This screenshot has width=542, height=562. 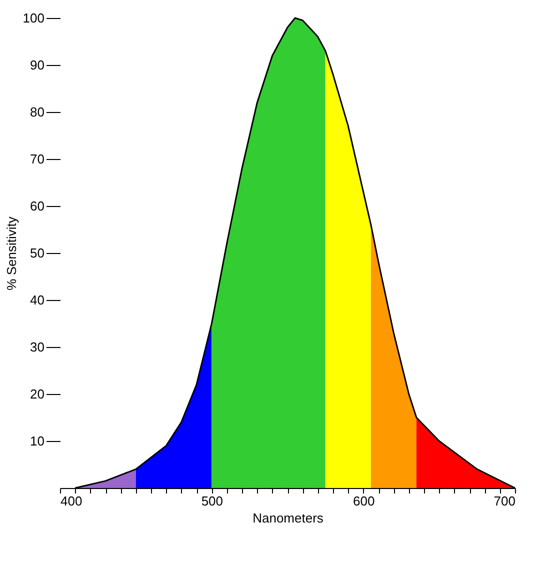 I want to click on y-tick-label: 10, so click(x=37, y=441).